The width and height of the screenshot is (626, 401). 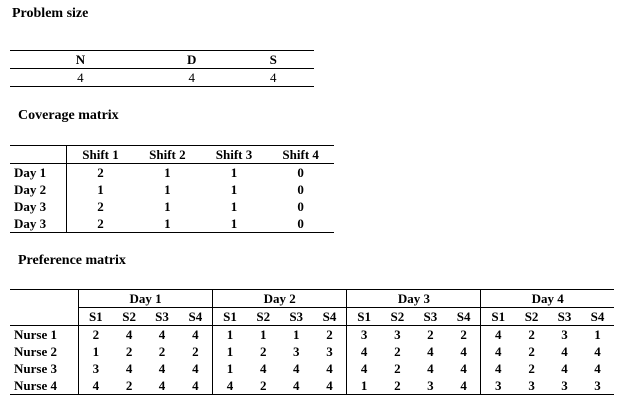 What do you see at coordinates (414, 298) in the screenshot?
I see `day-header: Day 3` at bounding box center [414, 298].